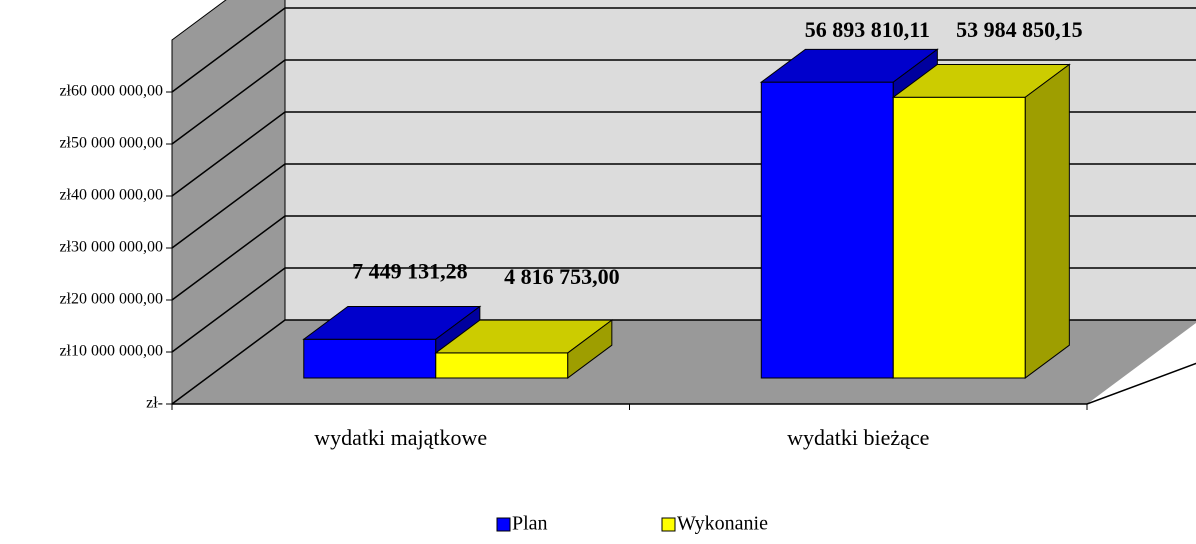 Image resolution: width=1196 pixels, height=544 pixels. Describe the element at coordinates (111, 91) in the screenshot. I see `y-tick-label: zł60 000 000,00` at that location.